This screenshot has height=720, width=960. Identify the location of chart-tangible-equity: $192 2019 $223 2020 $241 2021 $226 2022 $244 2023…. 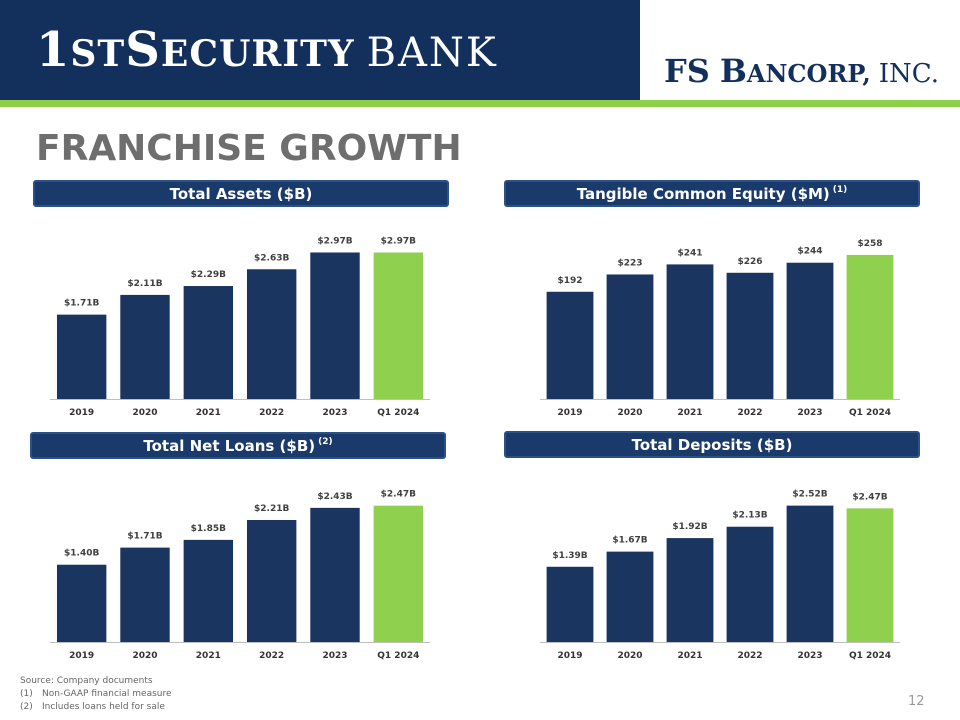
(720, 328).